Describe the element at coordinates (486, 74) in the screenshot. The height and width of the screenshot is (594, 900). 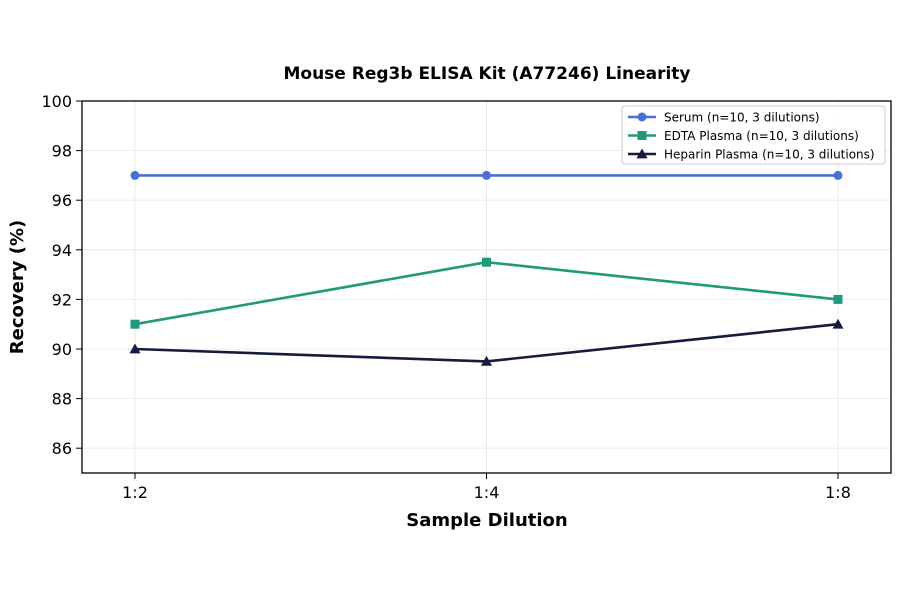
I see `chart-title: Mouse Reg3b ELISA Kit (A77246) Linearity` at that location.